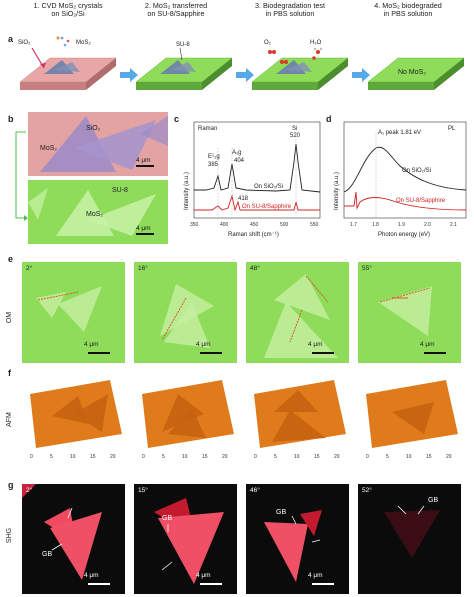 This screenshot has width=474, height=597. What do you see at coordinates (405, 201) in the screenshot?
I see `pl-series-su8` at bounding box center [405, 201].